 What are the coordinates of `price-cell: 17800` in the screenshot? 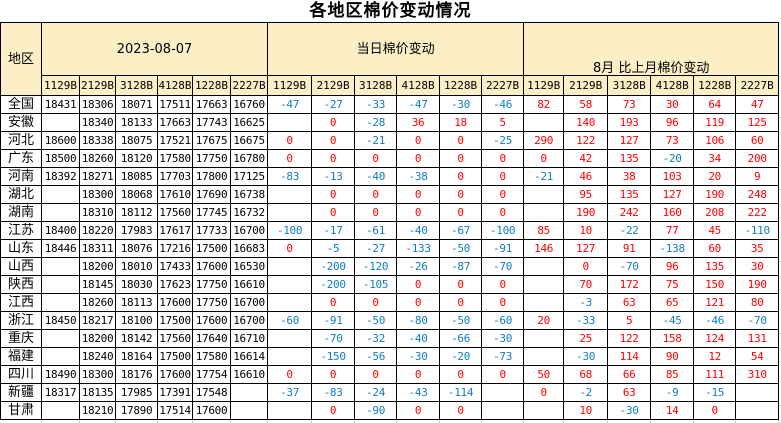 It's located at (211, 176).